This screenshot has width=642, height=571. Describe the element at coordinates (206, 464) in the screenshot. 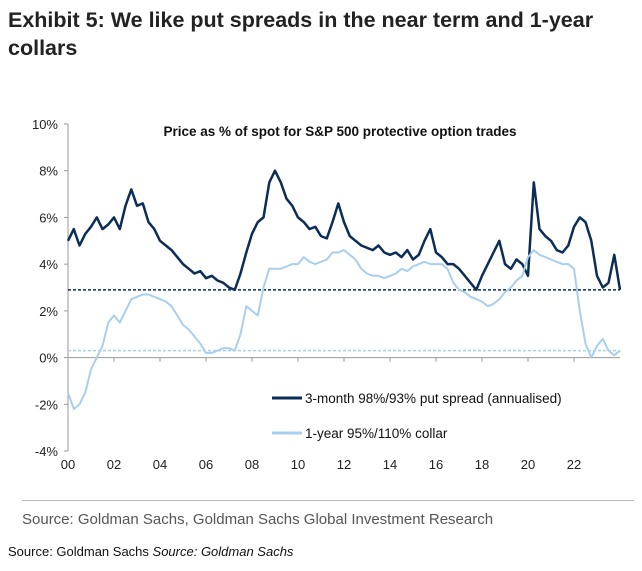

I see `x-tick-label: 06` at that location.